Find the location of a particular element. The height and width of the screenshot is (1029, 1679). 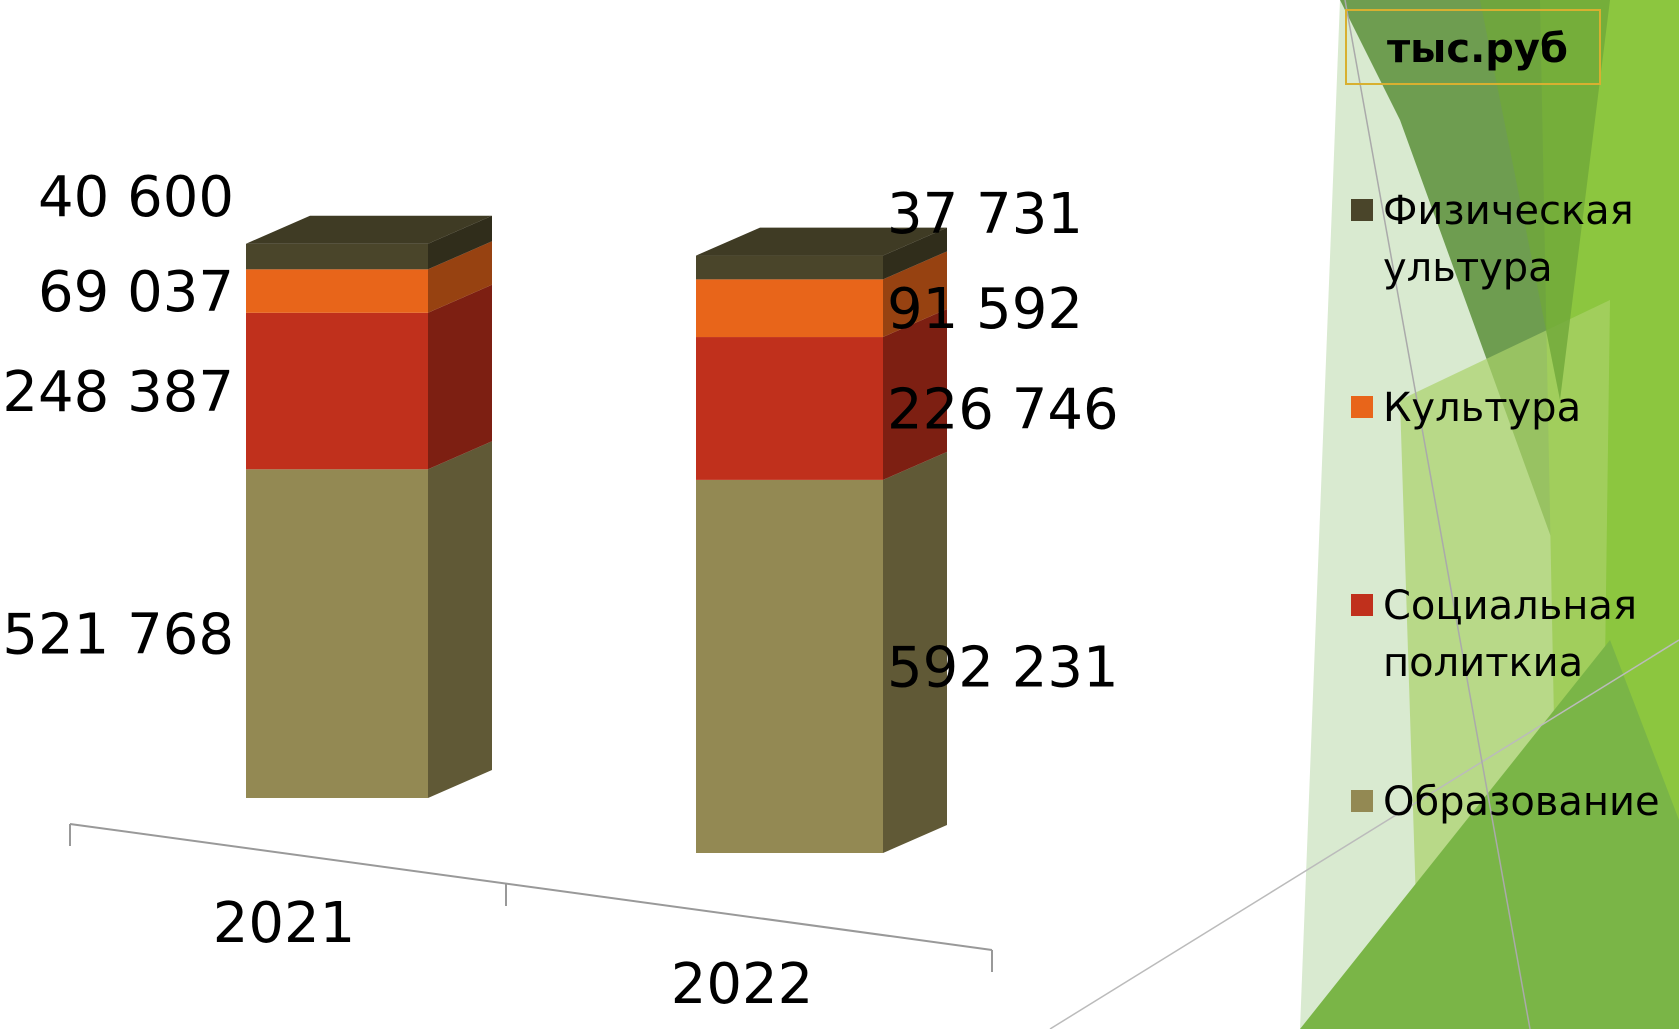

value-label: 40 600 is located at coordinates (136, 197).